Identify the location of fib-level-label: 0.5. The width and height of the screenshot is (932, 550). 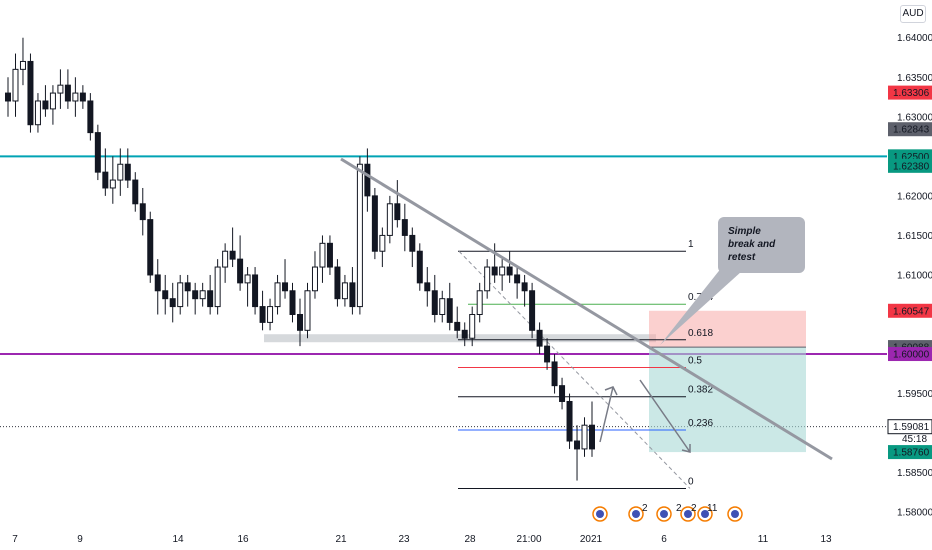
(695, 360).